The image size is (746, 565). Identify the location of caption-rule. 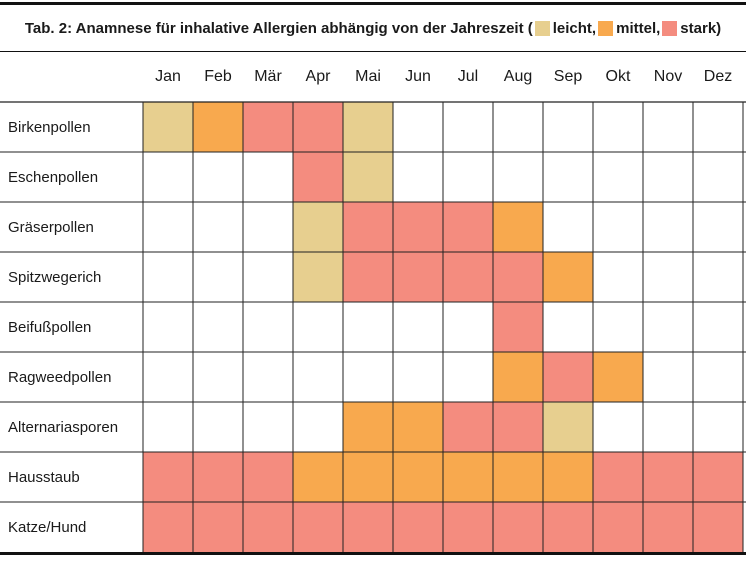
(373, 51).